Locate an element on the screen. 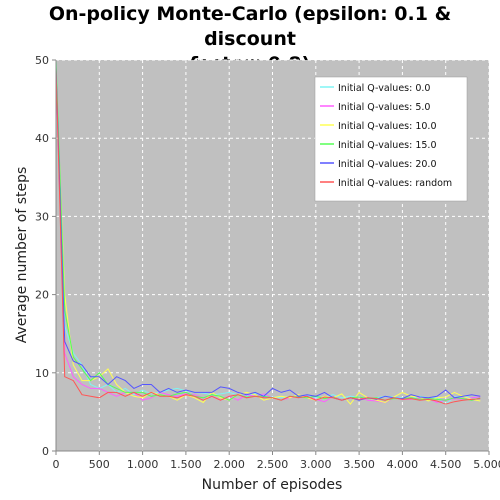 This screenshot has width=500, height=500. x-tick-label: 1.500 is located at coordinates (186, 464).